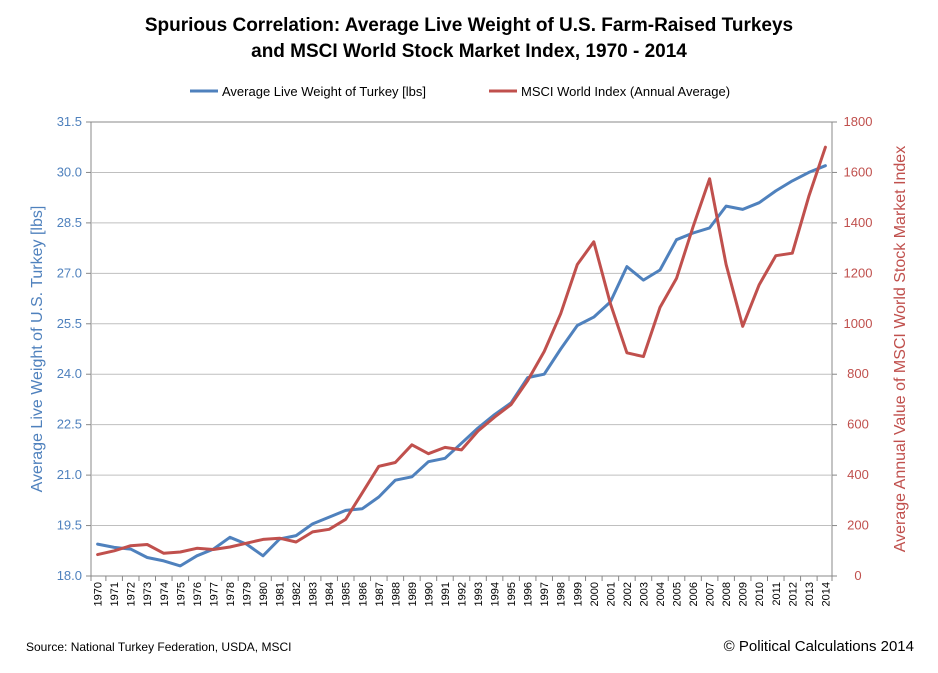  What do you see at coordinates (324, 91) in the screenshot?
I see `legend-label-turkey: Average Live Weight of Turkey [lbs]` at bounding box center [324, 91].